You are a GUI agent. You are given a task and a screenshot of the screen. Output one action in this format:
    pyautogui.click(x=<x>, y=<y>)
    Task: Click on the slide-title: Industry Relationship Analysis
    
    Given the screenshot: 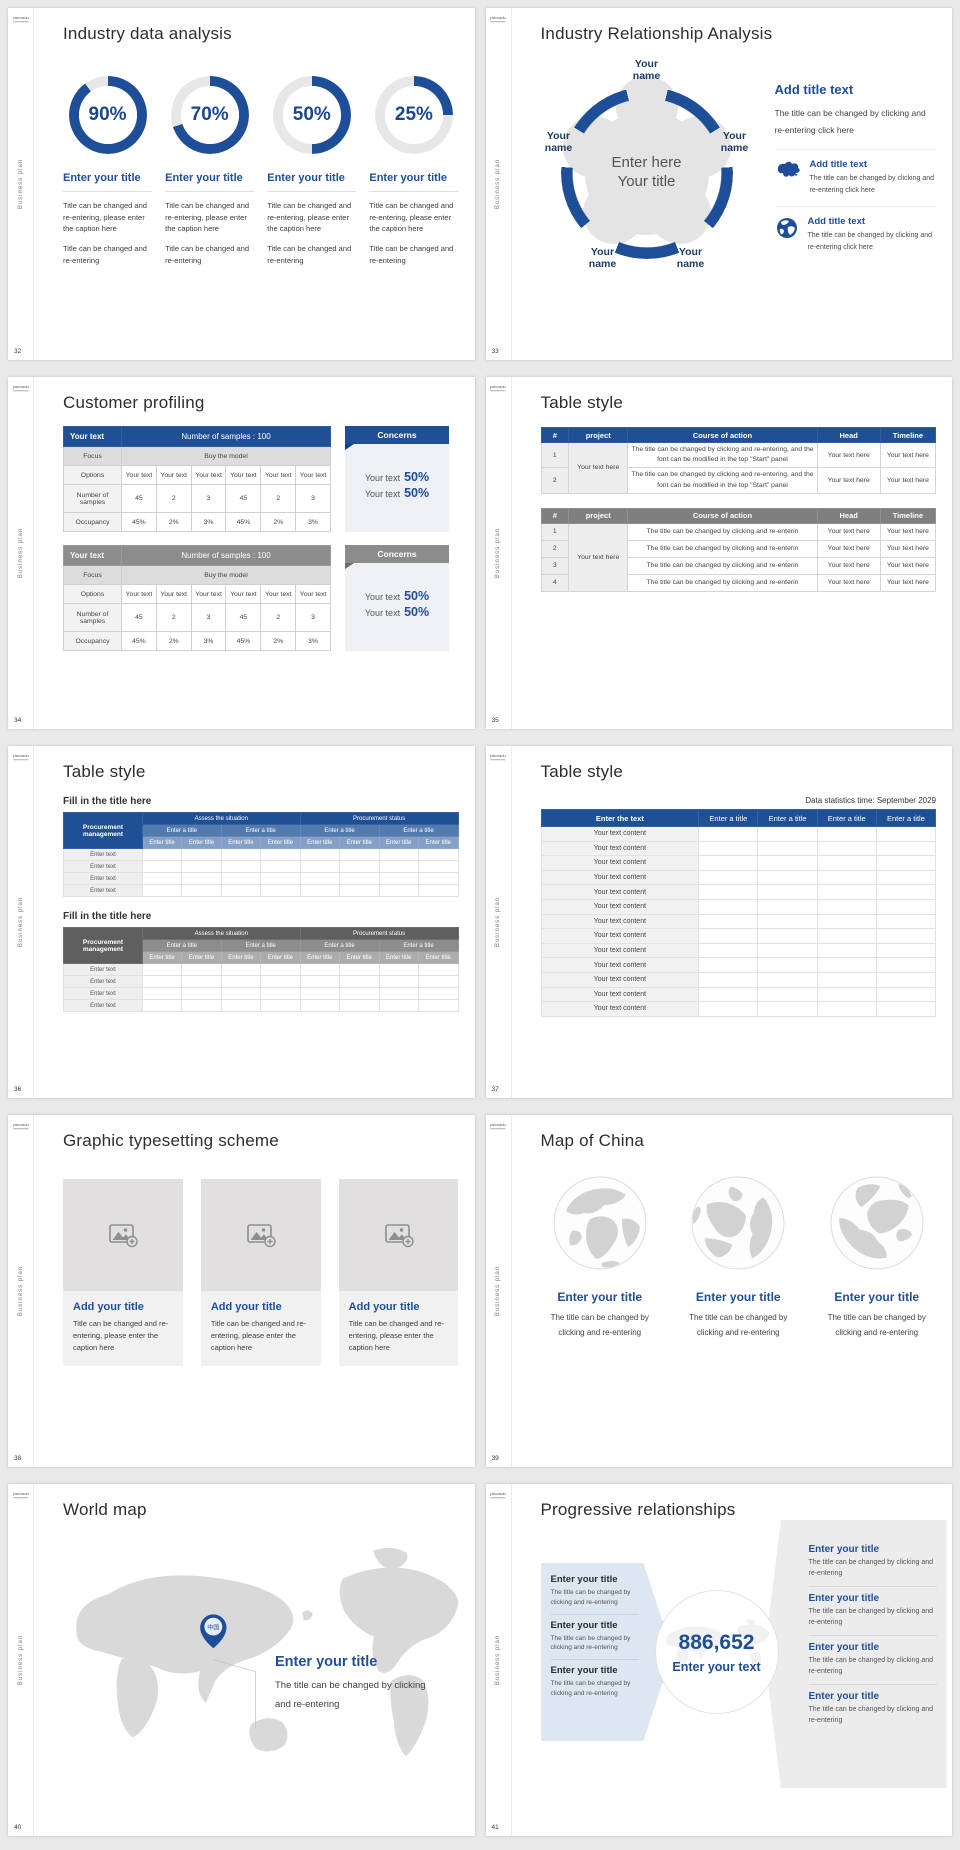 What is the action you would take?
    pyautogui.click(x=656, y=33)
    